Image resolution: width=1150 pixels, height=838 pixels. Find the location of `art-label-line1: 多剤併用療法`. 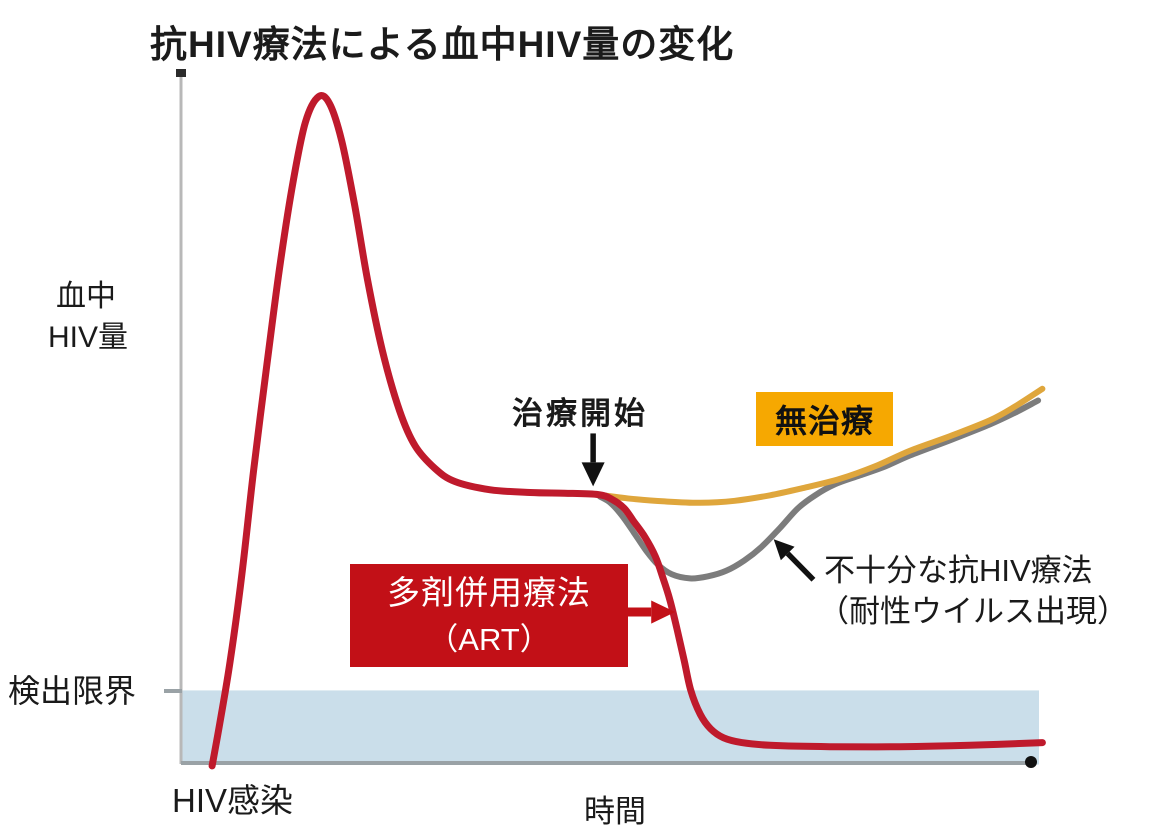

art-label-line1: 多剤併用療法 is located at coordinates (489, 592).